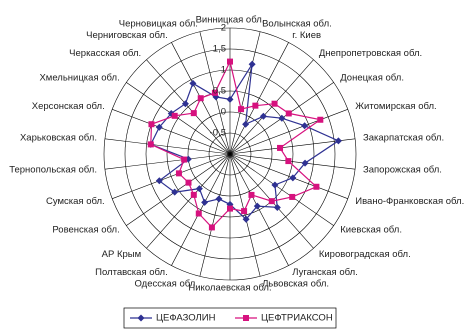 The image size is (470, 336). What do you see at coordinates (53, 170) in the screenshot?
I see `category-label: Тернопольская обл.` at bounding box center [53, 170].